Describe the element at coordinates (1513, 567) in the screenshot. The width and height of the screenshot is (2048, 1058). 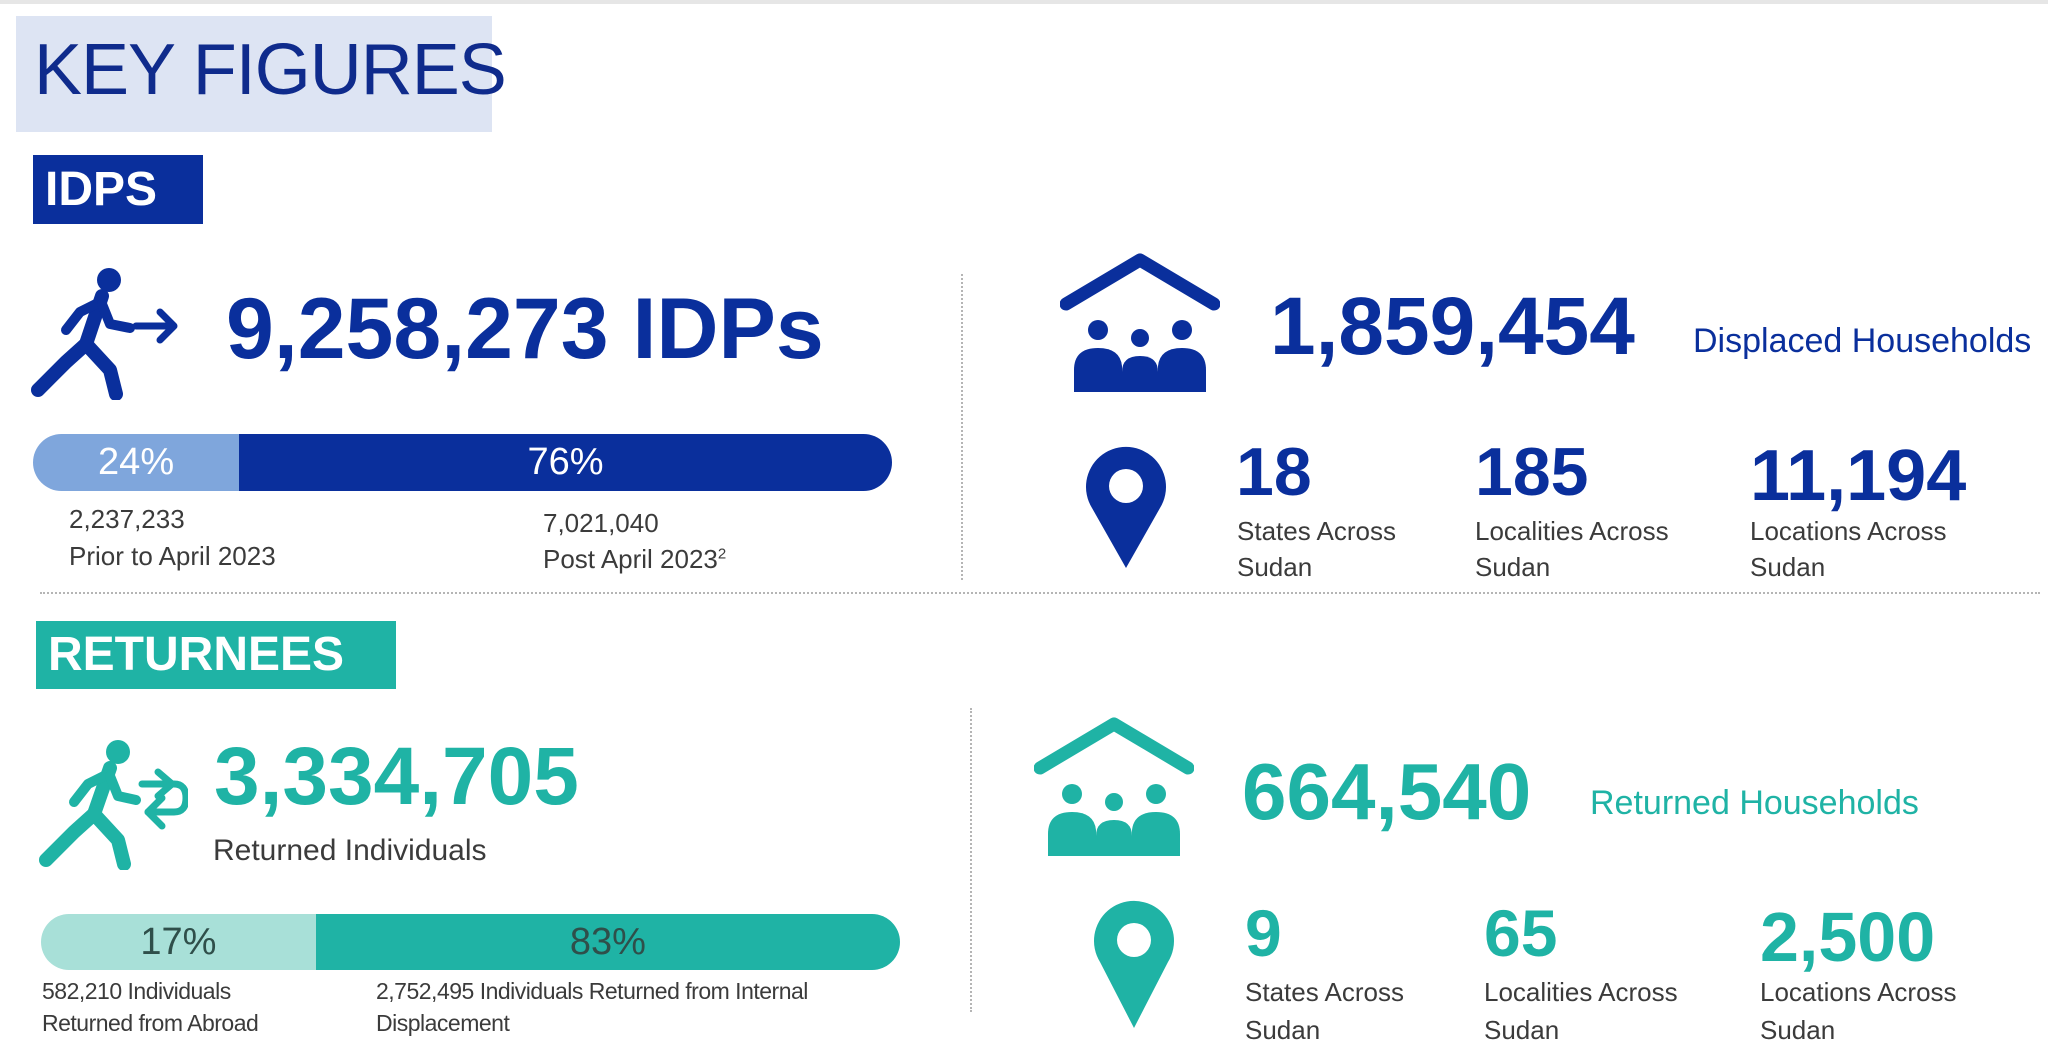
I see `idps-localities-label-2: Sudan` at that location.